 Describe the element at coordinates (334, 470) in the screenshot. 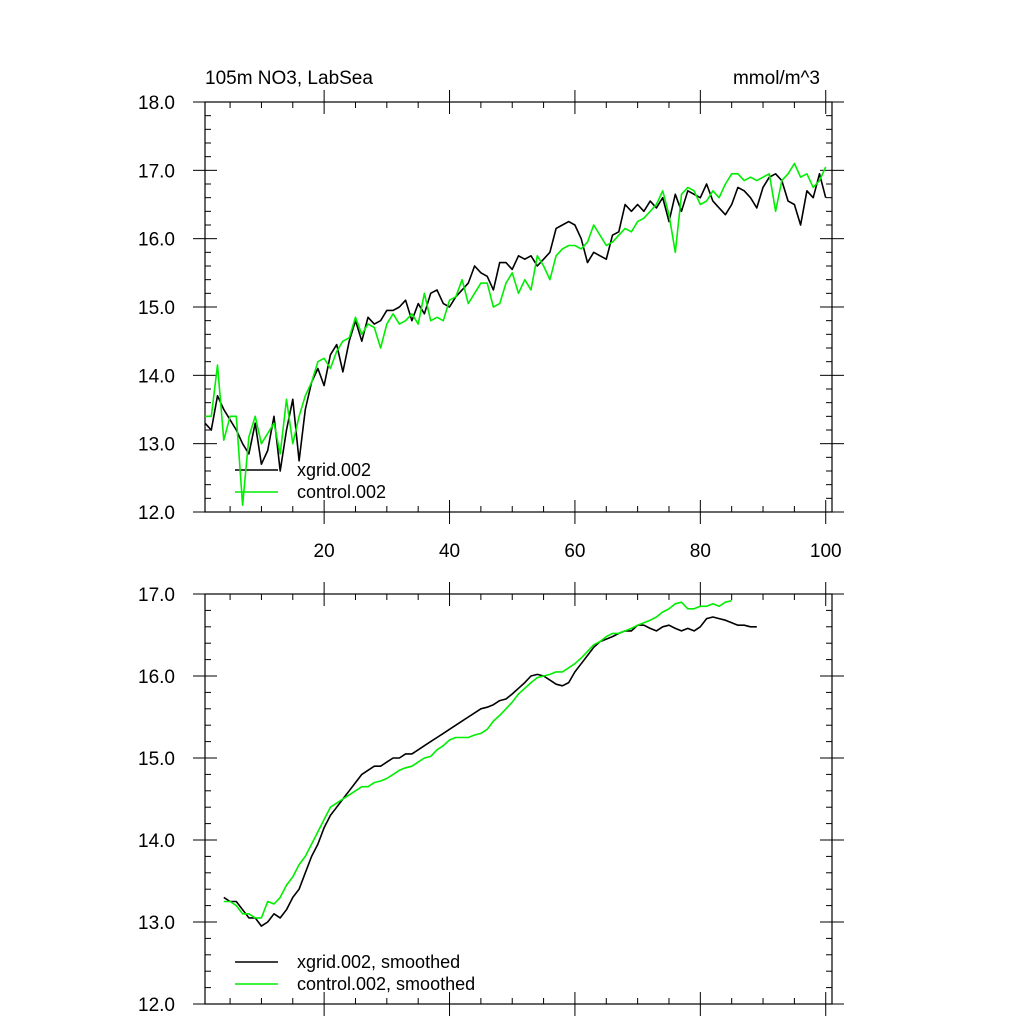

I see `legend-label: xgrid.002` at that location.